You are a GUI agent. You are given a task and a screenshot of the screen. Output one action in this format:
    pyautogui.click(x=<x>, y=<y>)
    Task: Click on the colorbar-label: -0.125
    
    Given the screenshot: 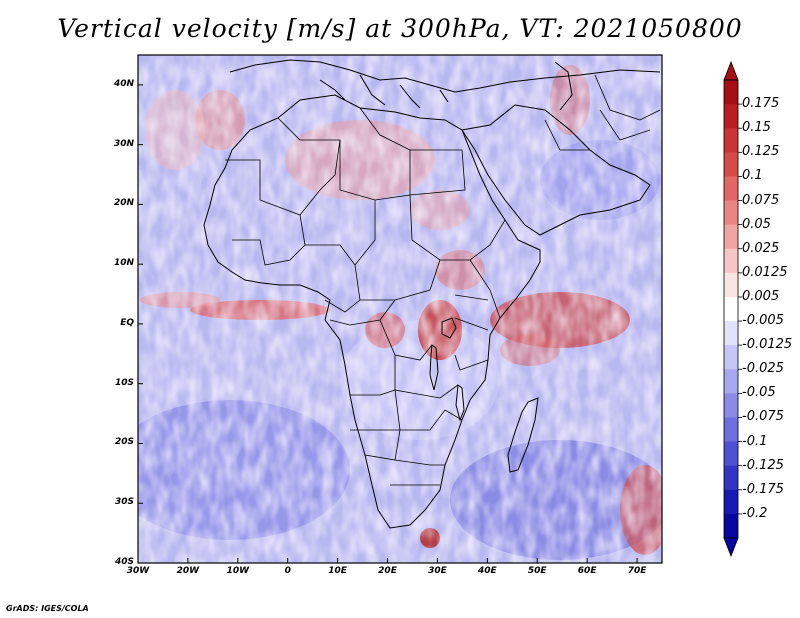 What is the action you would take?
    pyautogui.click(x=763, y=465)
    